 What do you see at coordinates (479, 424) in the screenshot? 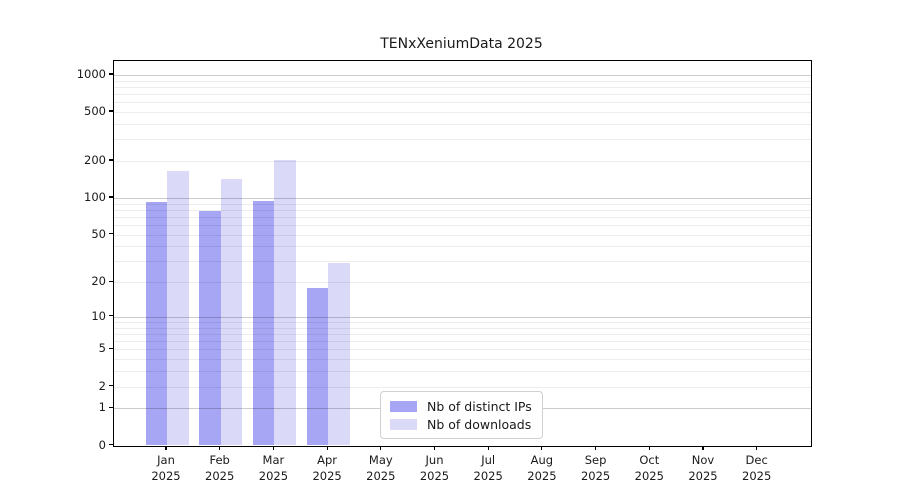
I see `legend-label-downloads: Nb of downloads` at bounding box center [479, 424].